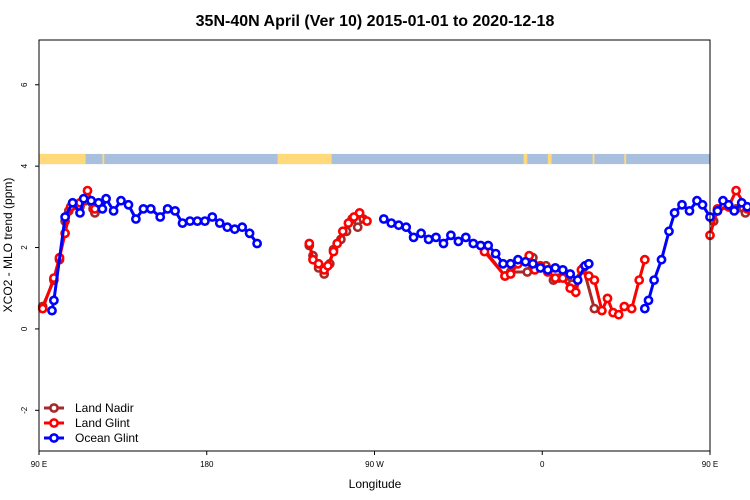 The image size is (750, 500). I want to click on y-tick-label: -2, so click(24, 410).